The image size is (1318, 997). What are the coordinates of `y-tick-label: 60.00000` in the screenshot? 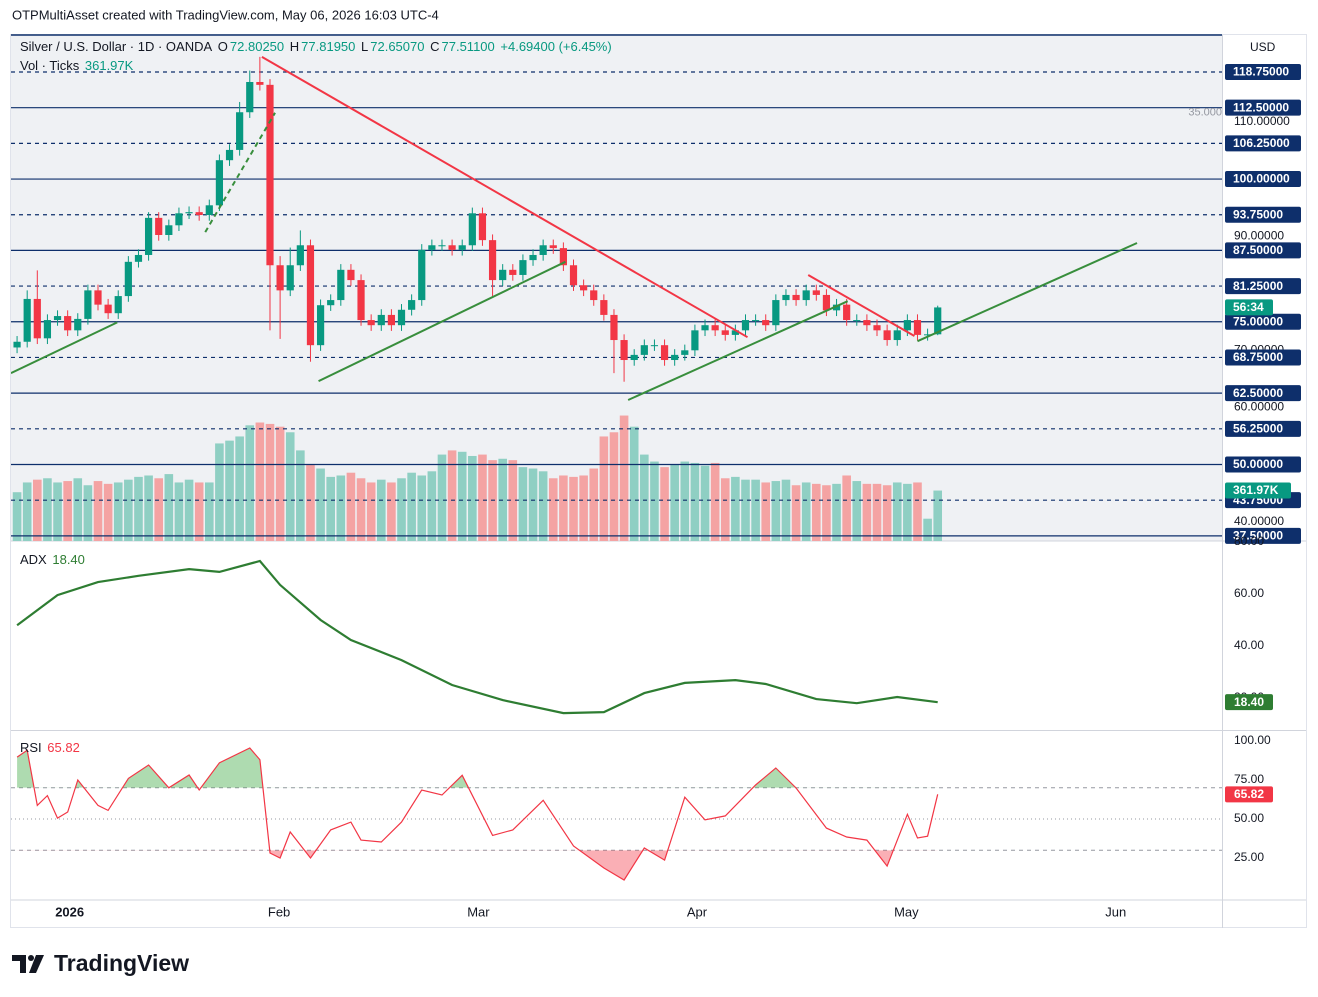 It's located at (1259, 407).